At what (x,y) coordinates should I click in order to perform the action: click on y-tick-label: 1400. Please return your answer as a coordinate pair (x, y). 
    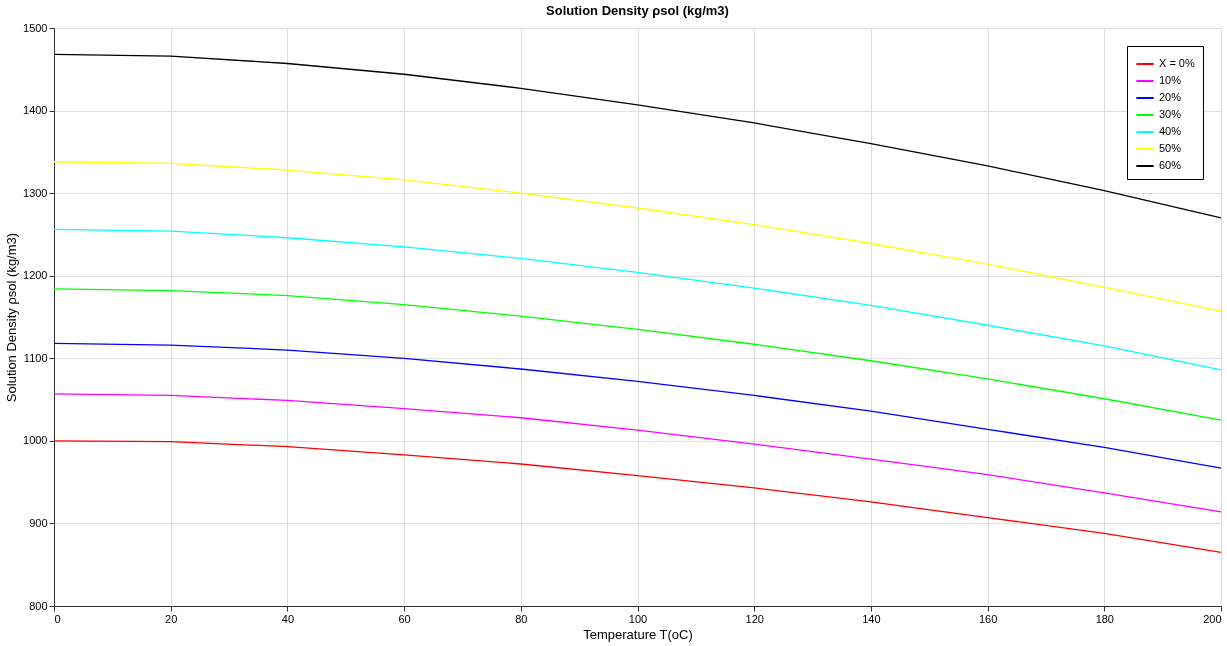
    Looking at the image, I should click on (35, 110).